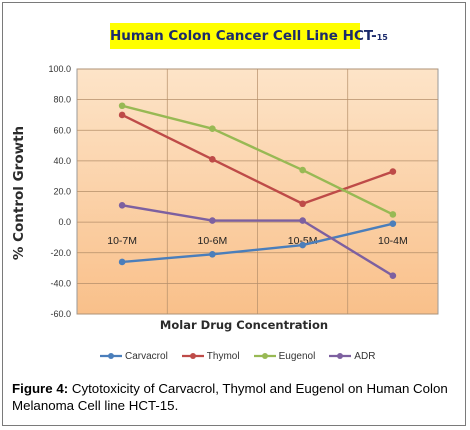 The height and width of the screenshot is (430, 470). I want to click on x-tick-label: 10-4M, so click(393, 241).